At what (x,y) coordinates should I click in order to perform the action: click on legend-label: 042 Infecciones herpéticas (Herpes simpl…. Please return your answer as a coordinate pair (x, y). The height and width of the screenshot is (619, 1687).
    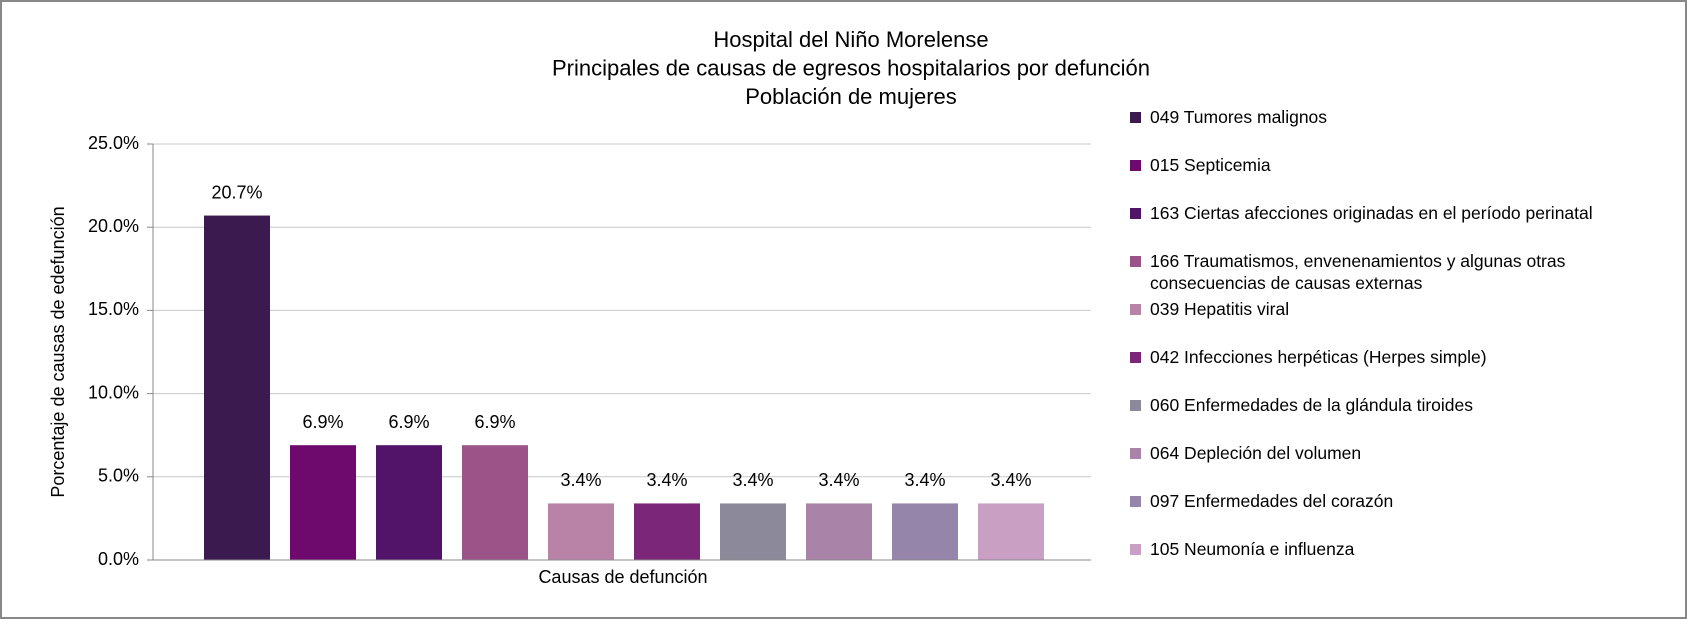
    Looking at the image, I should click on (1318, 357).